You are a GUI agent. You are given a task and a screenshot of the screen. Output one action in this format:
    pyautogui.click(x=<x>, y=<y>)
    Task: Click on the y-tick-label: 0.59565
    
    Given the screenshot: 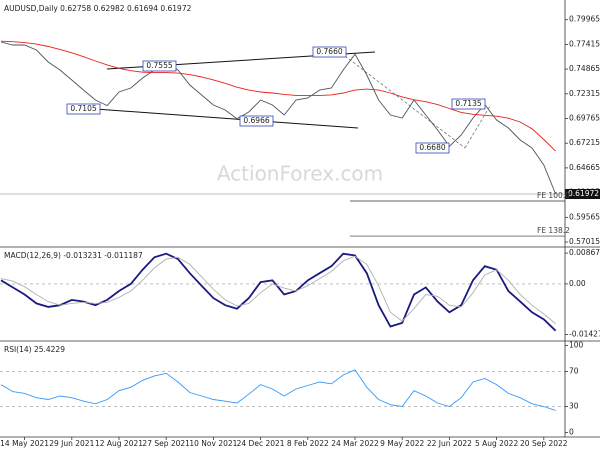 What is the action you would take?
    pyautogui.click(x=584, y=216)
    